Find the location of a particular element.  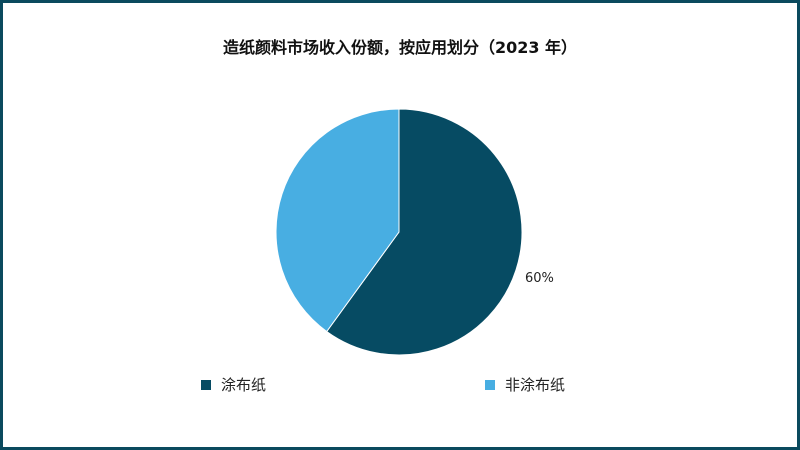

legend-item-uncoated: 非涂布纸 is located at coordinates (525, 384).